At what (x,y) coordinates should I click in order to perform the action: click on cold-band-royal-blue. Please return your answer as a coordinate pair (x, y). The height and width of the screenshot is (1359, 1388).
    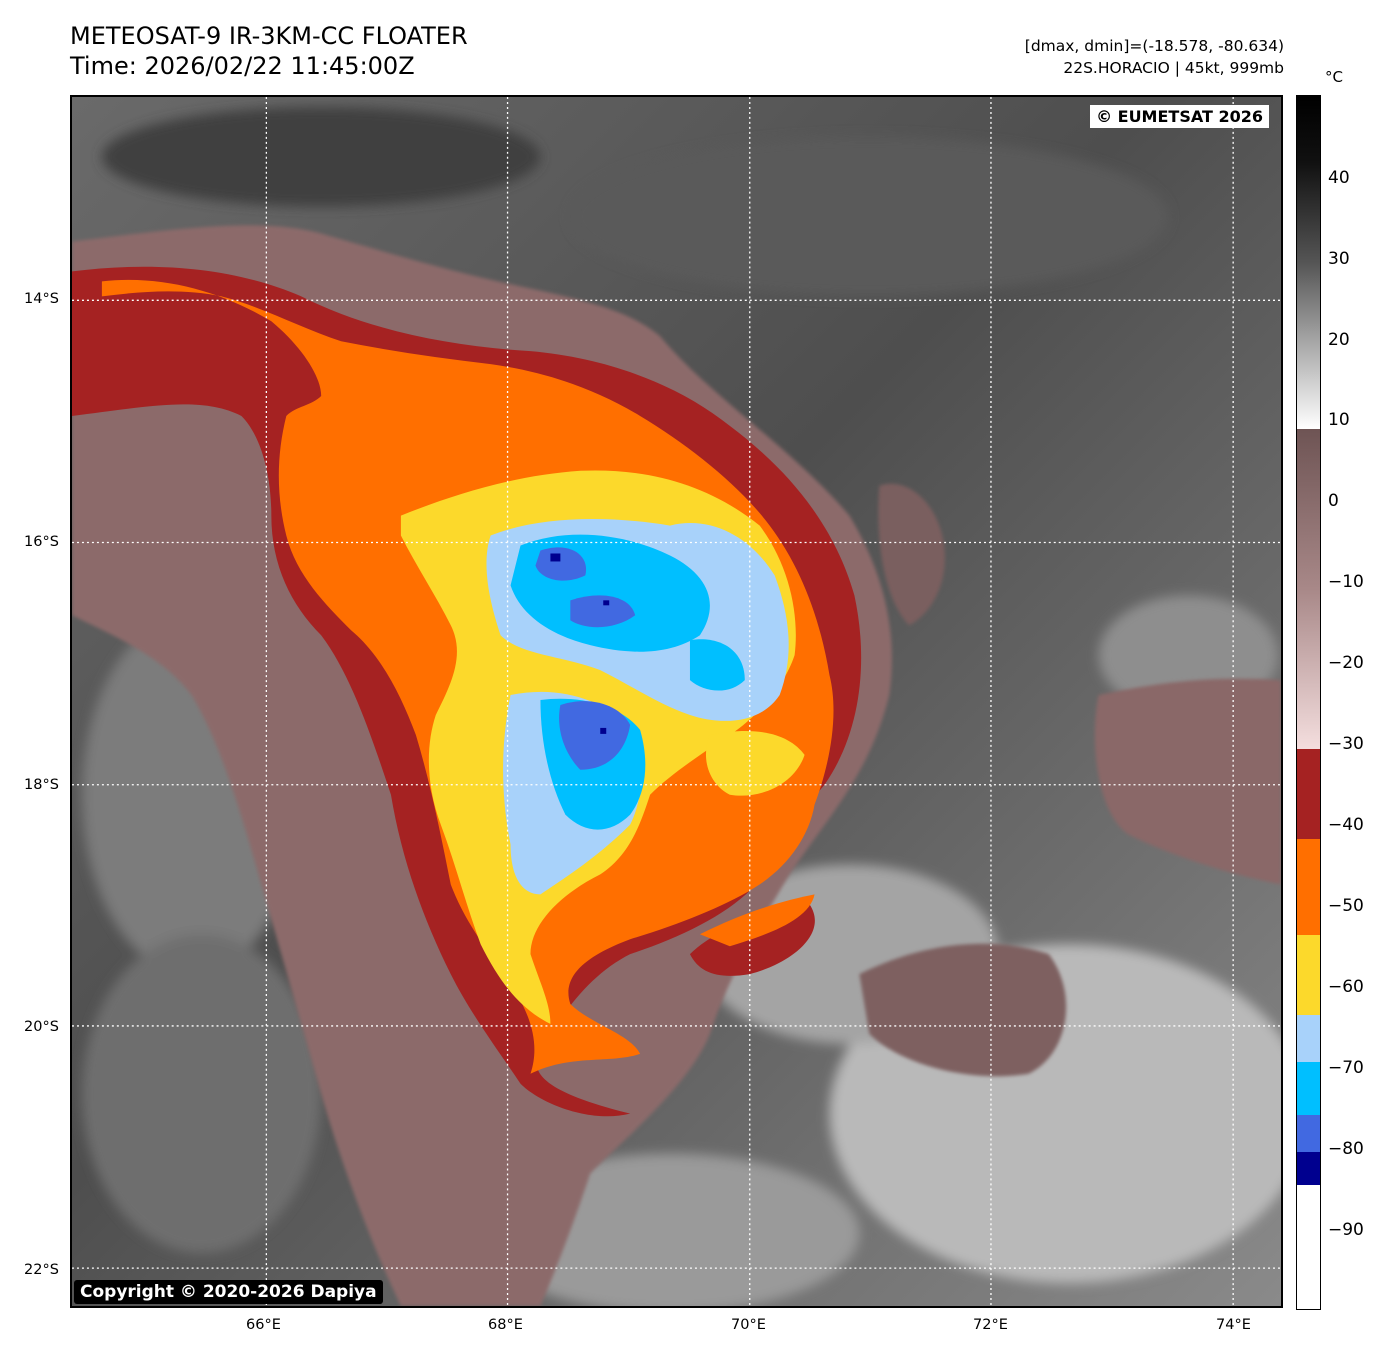
    Looking at the image, I should click on (585, 658).